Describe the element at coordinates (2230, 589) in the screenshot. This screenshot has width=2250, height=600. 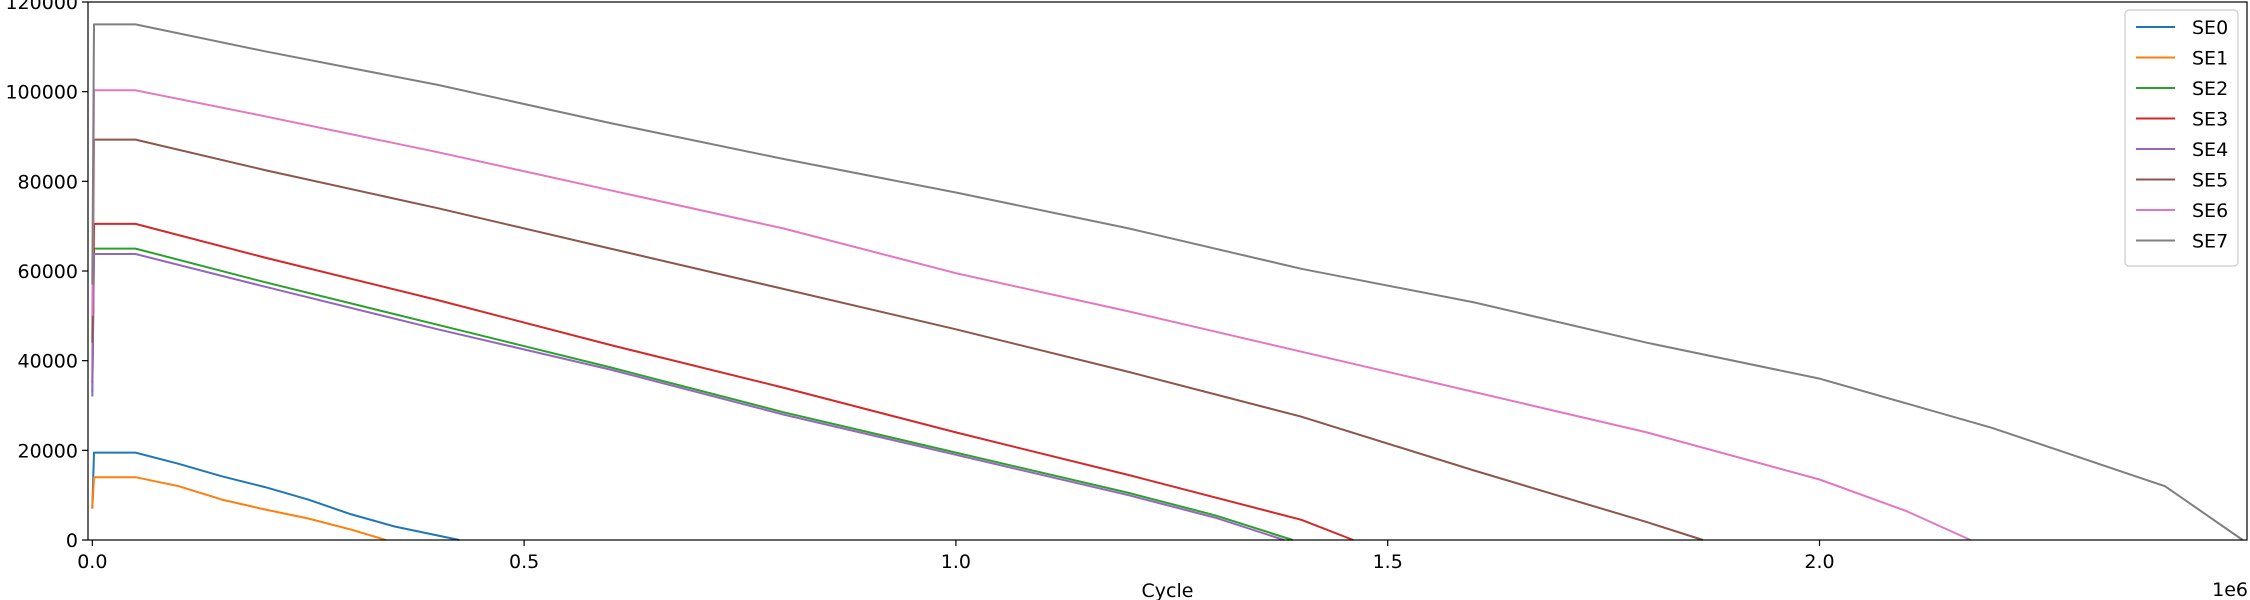
I see `x-axis-offset-label: 1e6` at that location.